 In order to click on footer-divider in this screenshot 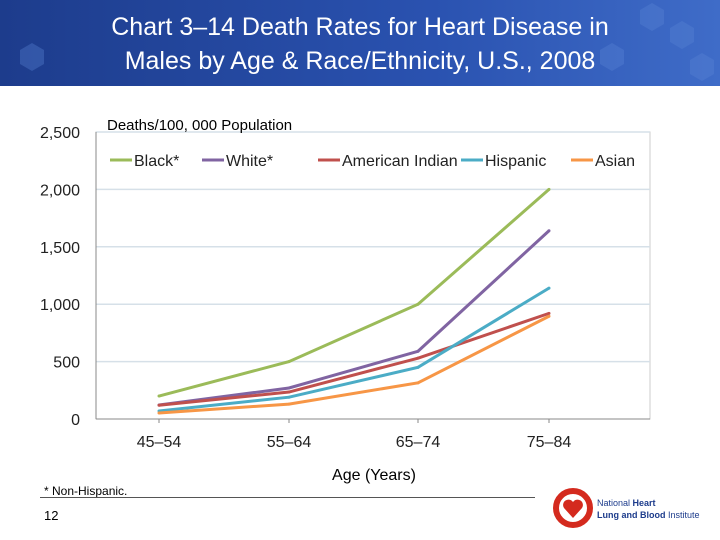, I will do `click(287, 497)`.